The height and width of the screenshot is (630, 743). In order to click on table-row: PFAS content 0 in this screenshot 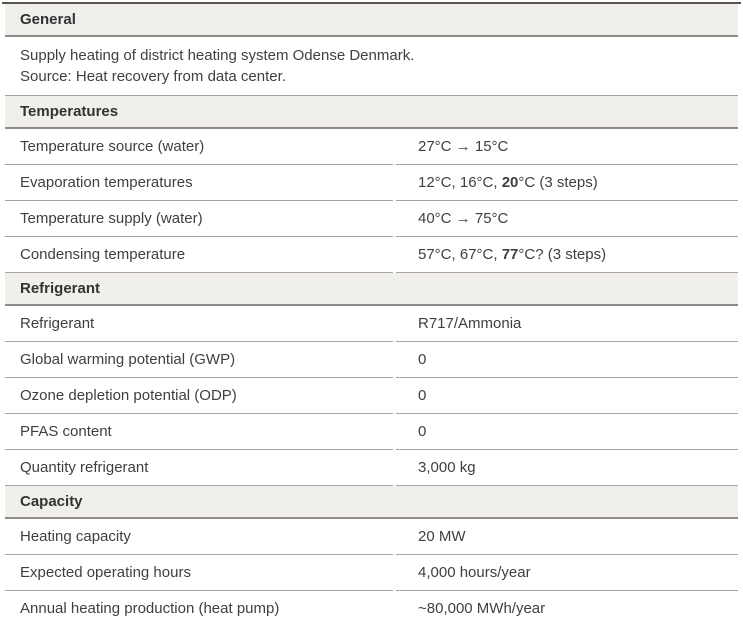, I will do `click(371, 432)`.